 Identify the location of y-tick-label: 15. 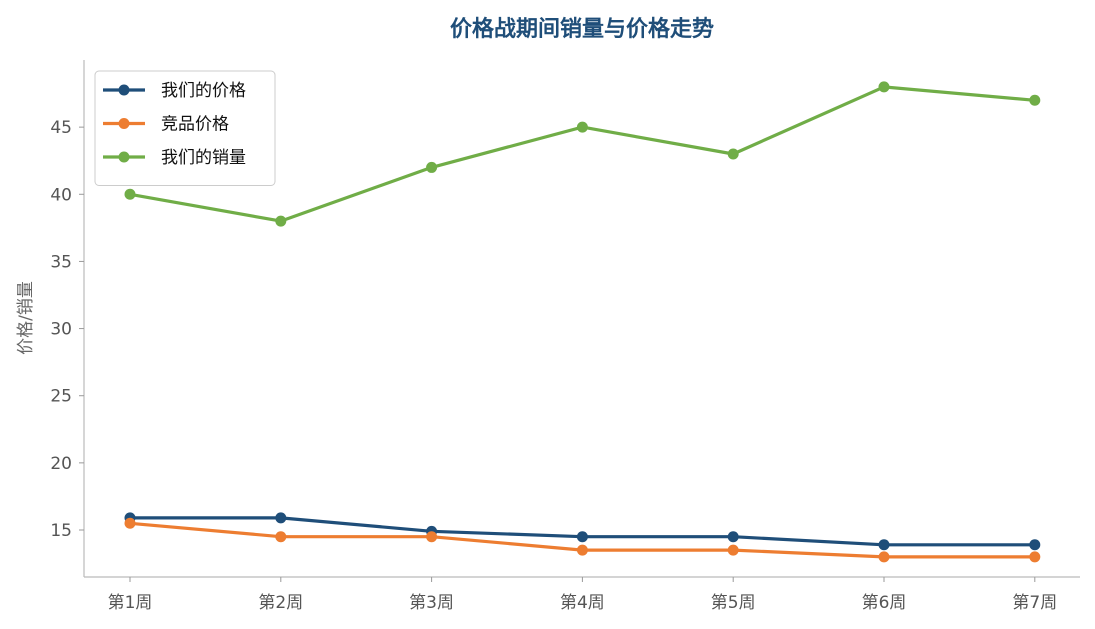
(61, 531).